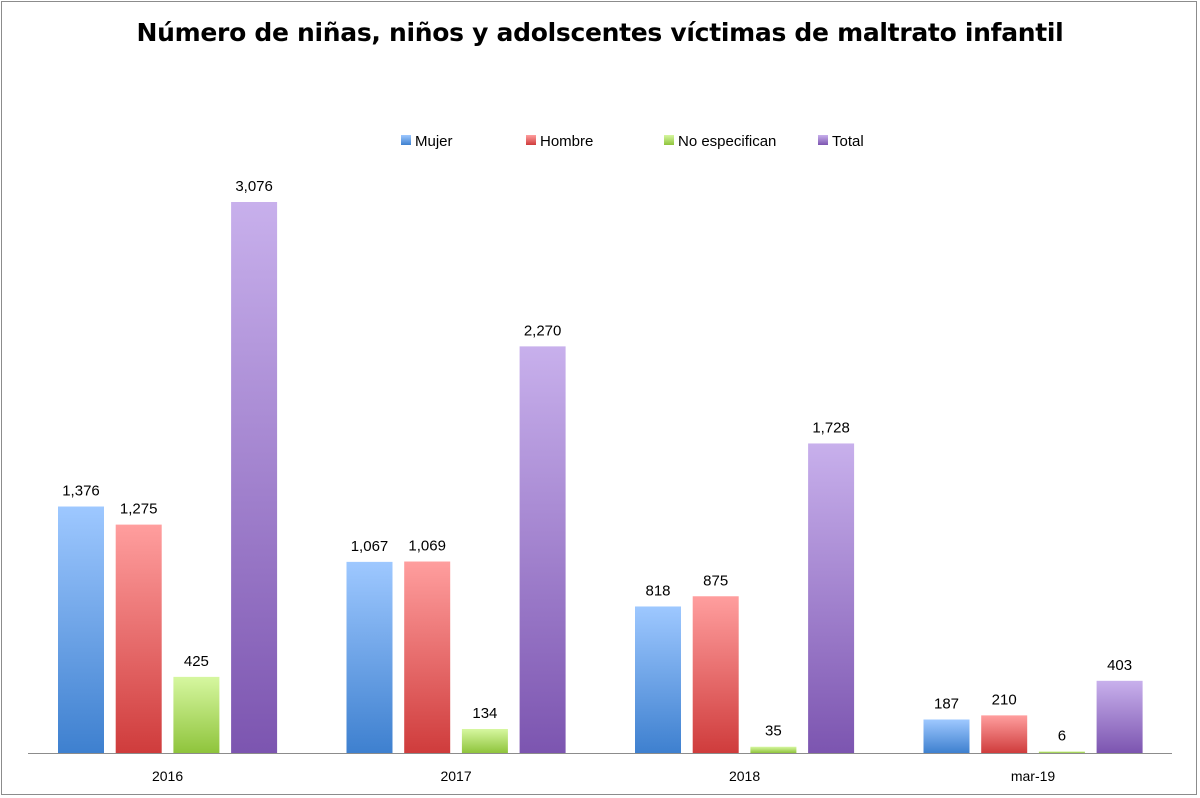  What do you see at coordinates (427, 546) in the screenshot?
I see `data-label-hombre-2017: 1,069` at bounding box center [427, 546].